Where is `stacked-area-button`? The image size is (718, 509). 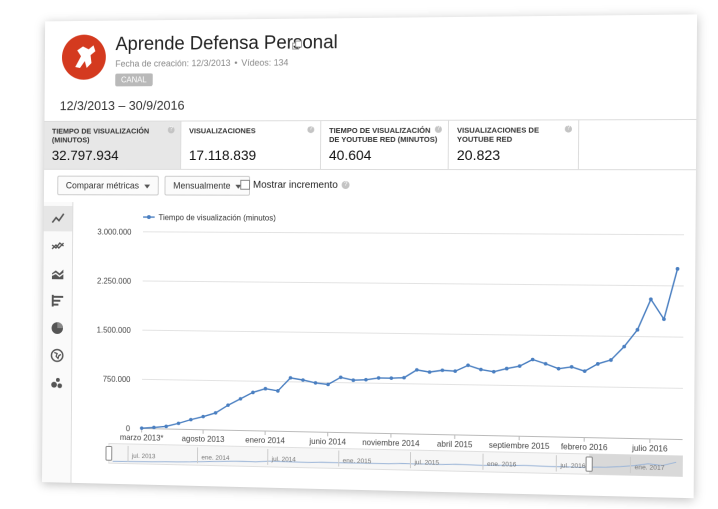
stacked-area-button is located at coordinates (57, 274).